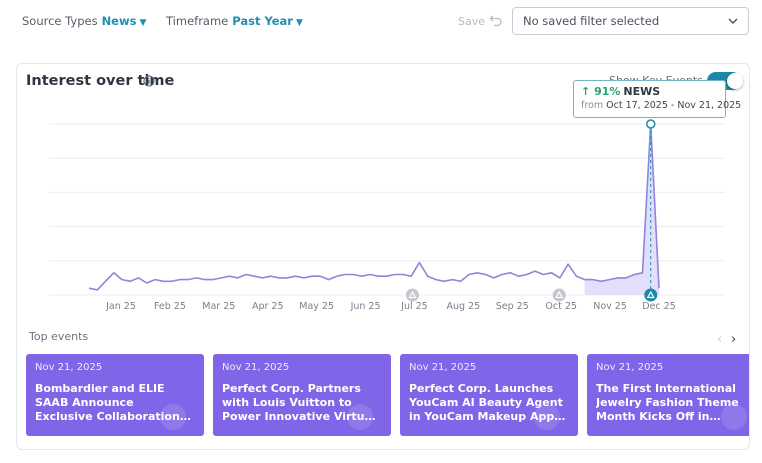 The height and width of the screenshot is (463, 762). Describe the element at coordinates (149, 81) in the screenshot. I see `info-icon` at that location.